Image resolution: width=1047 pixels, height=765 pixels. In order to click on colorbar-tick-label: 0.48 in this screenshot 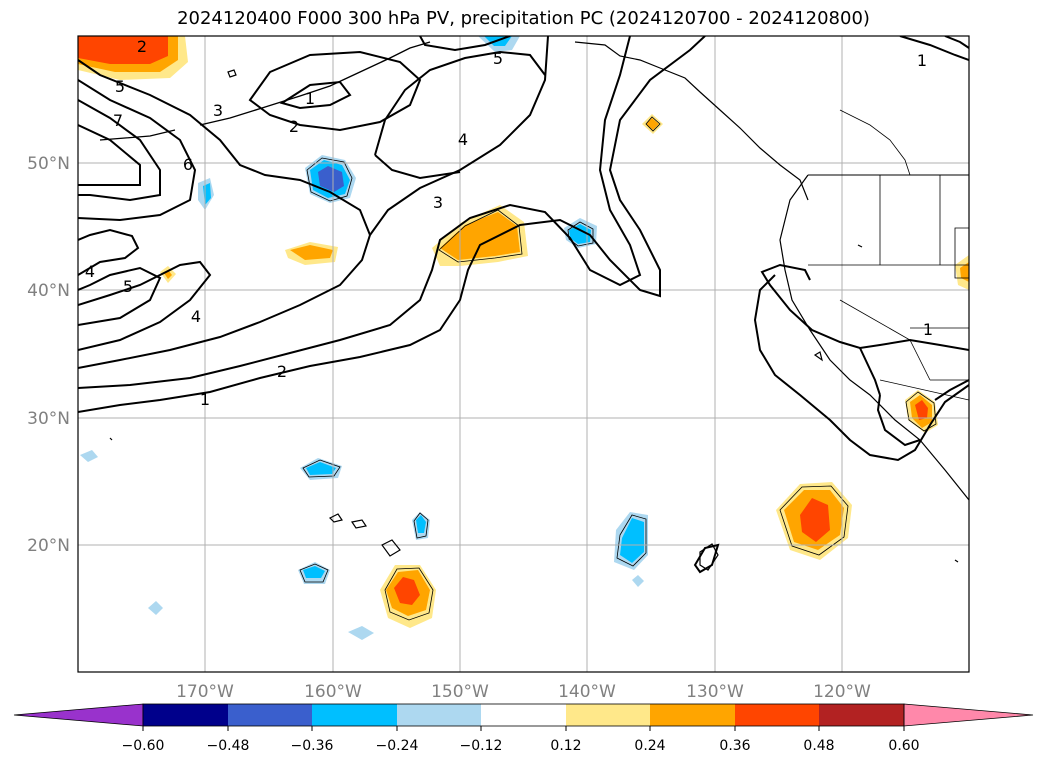, I will do `click(818, 746)`.